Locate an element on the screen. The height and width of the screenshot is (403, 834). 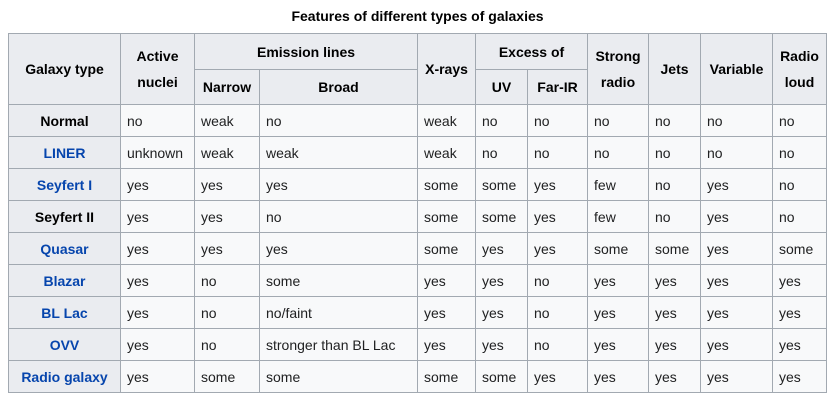
galaxy-type-link: OVV is located at coordinates (64, 344).